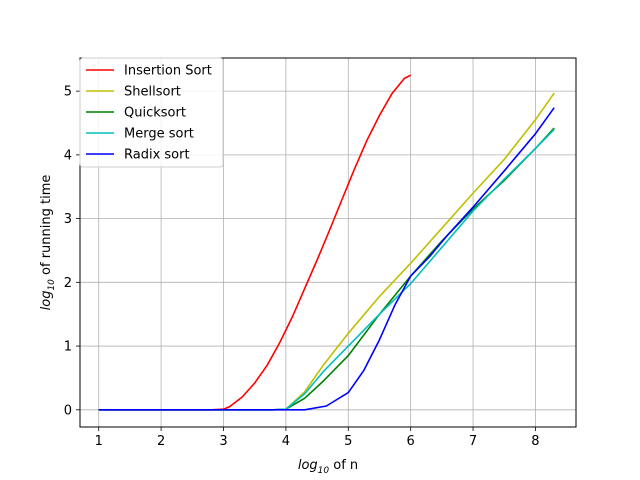  Describe the element at coordinates (68, 92) in the screenshot. I see `y-tick-label: 5` at that location.